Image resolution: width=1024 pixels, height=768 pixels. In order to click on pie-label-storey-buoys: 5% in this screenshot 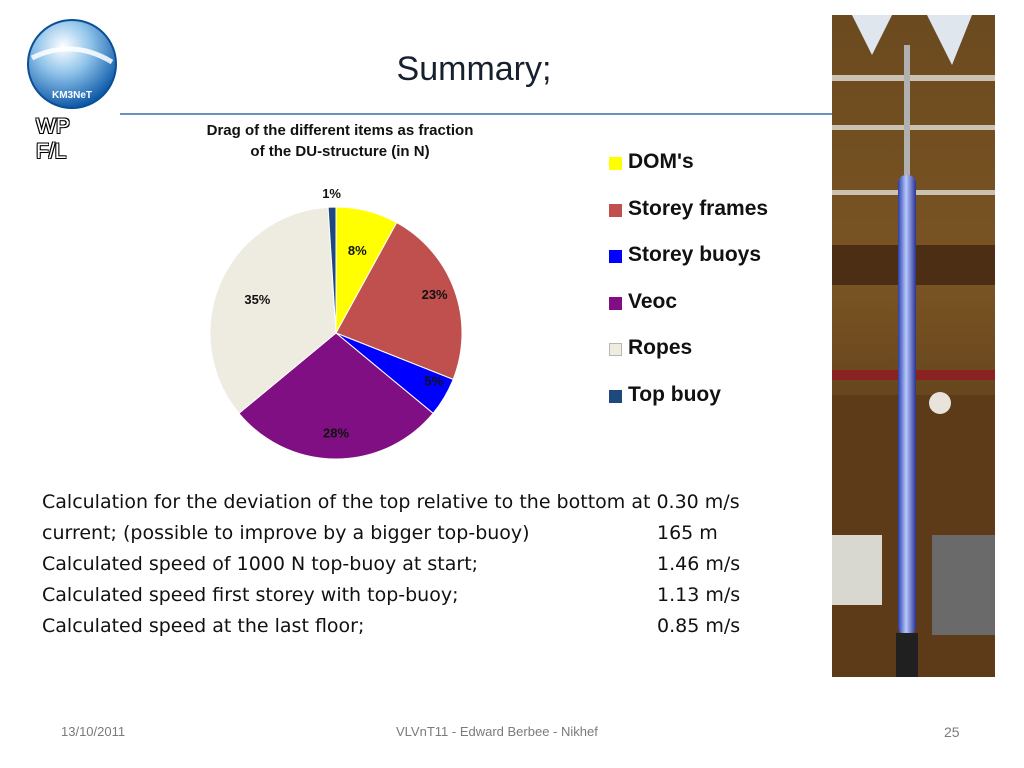, I will do `click(433, 381)`.